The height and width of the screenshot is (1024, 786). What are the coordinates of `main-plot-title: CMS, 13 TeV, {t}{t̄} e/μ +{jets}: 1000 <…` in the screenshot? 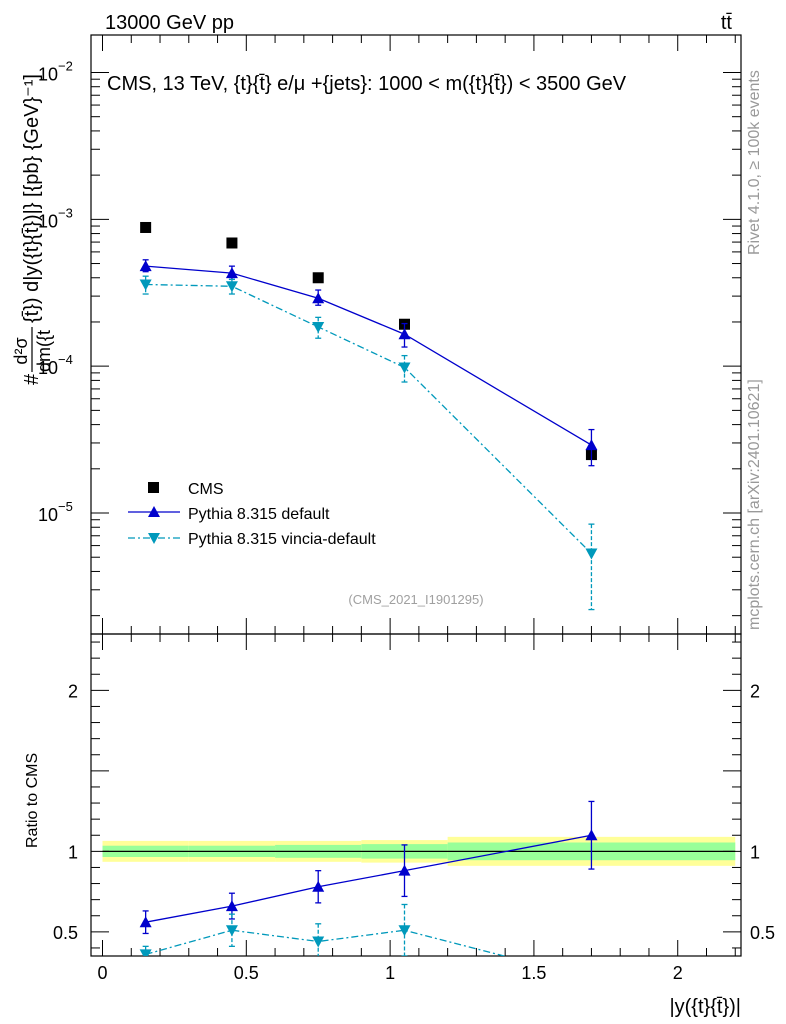 It's located at (367, 84).